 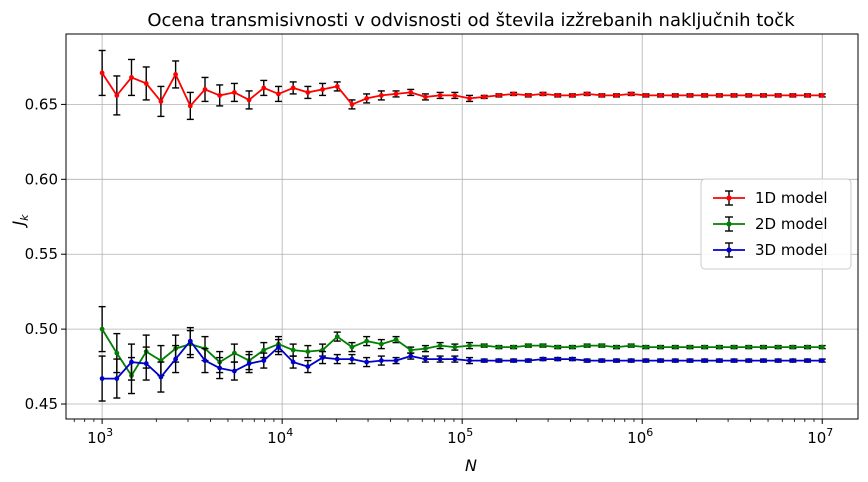 I want to click on y-tick-label: 0.45, so click(x=41, y=404).